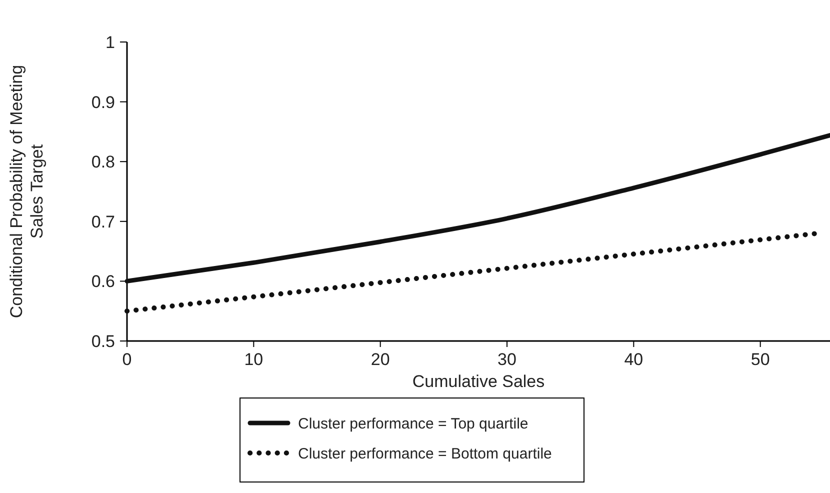  I want to click on x-tick-label: 10, so click(254, 359).